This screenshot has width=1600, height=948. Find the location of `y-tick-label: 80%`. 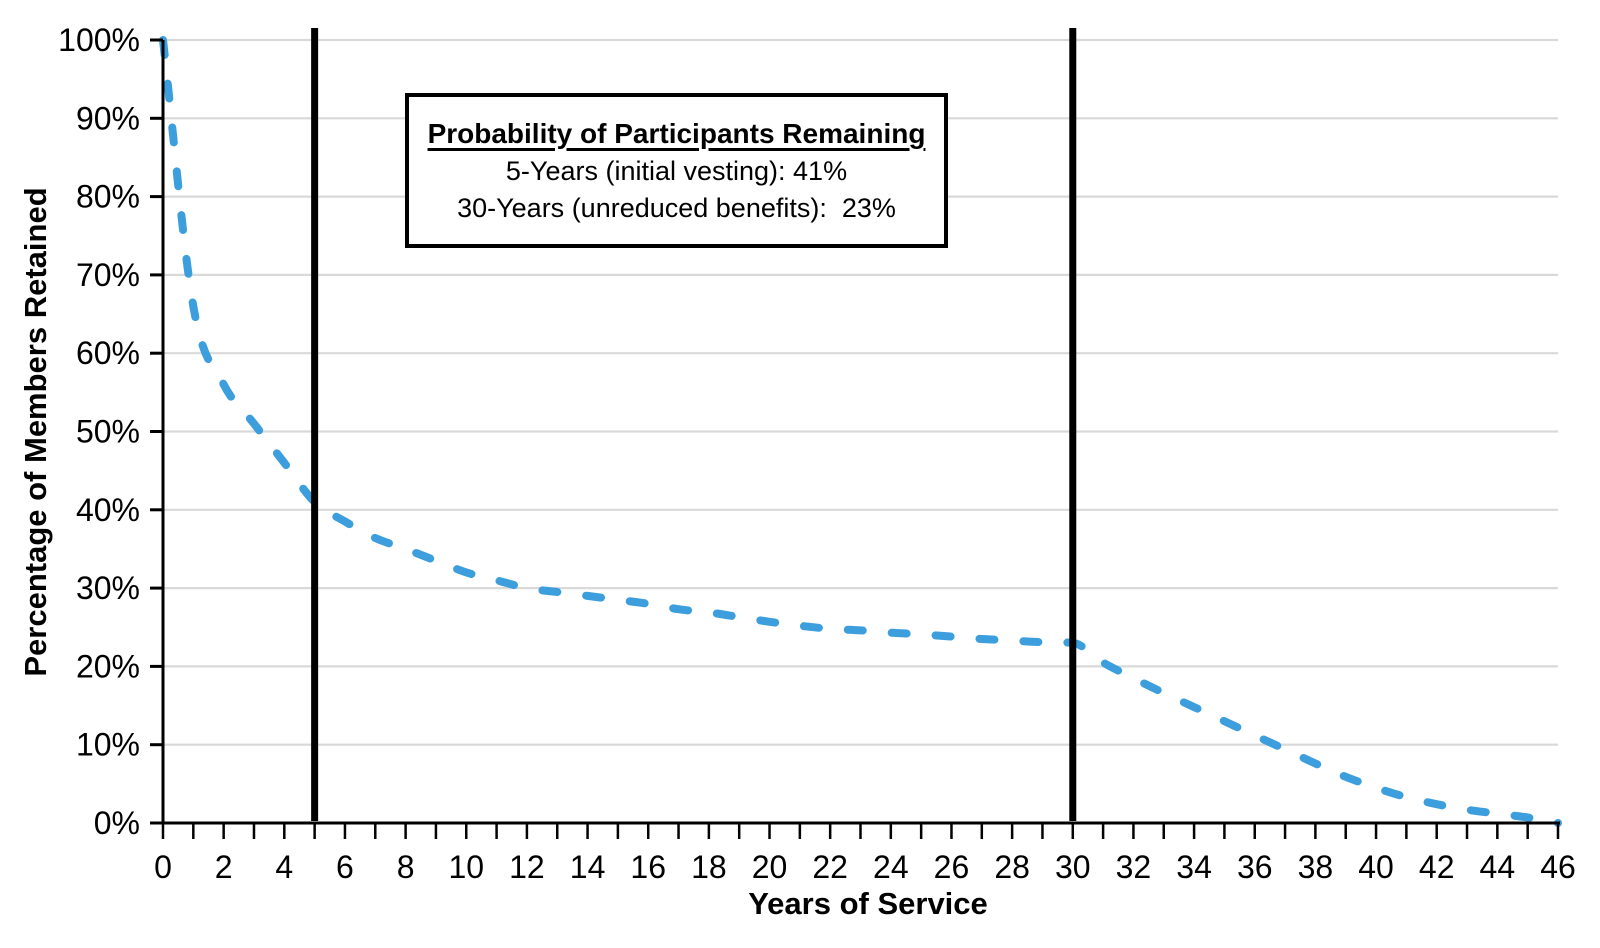

y-tick-label: 80% is located at coordinates (108, 197).